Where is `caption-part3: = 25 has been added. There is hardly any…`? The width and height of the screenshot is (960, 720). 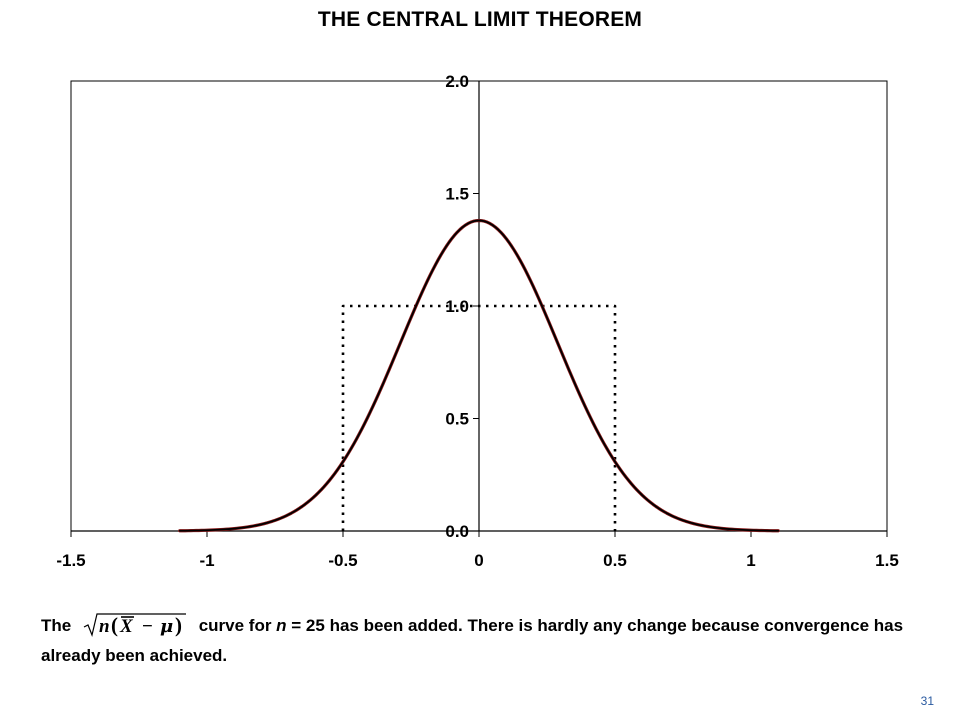
caption-part3: = 25 has been added. There is hardly any… is located at coordinates (472, 640).